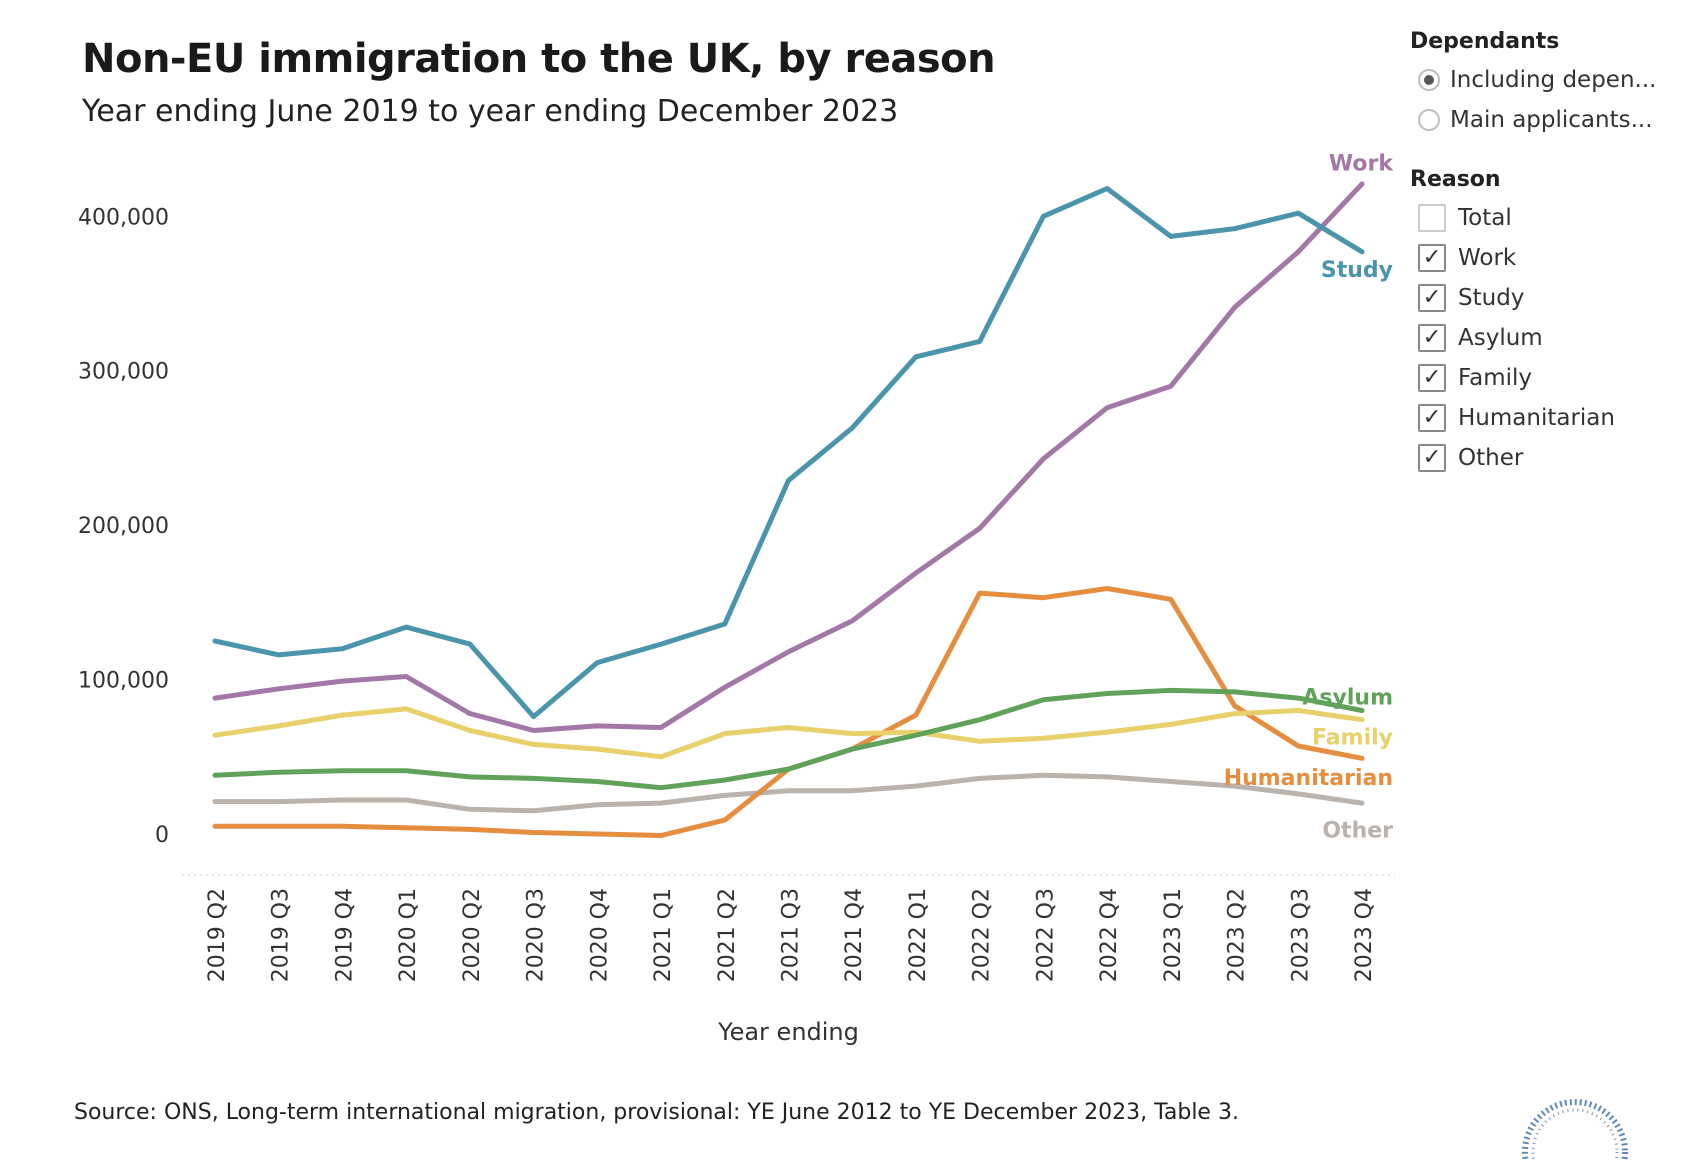 The width and height of the screenshot is (1692, 1160). I want to click on checkbox-unchecked-icon, so click(1432, 218).